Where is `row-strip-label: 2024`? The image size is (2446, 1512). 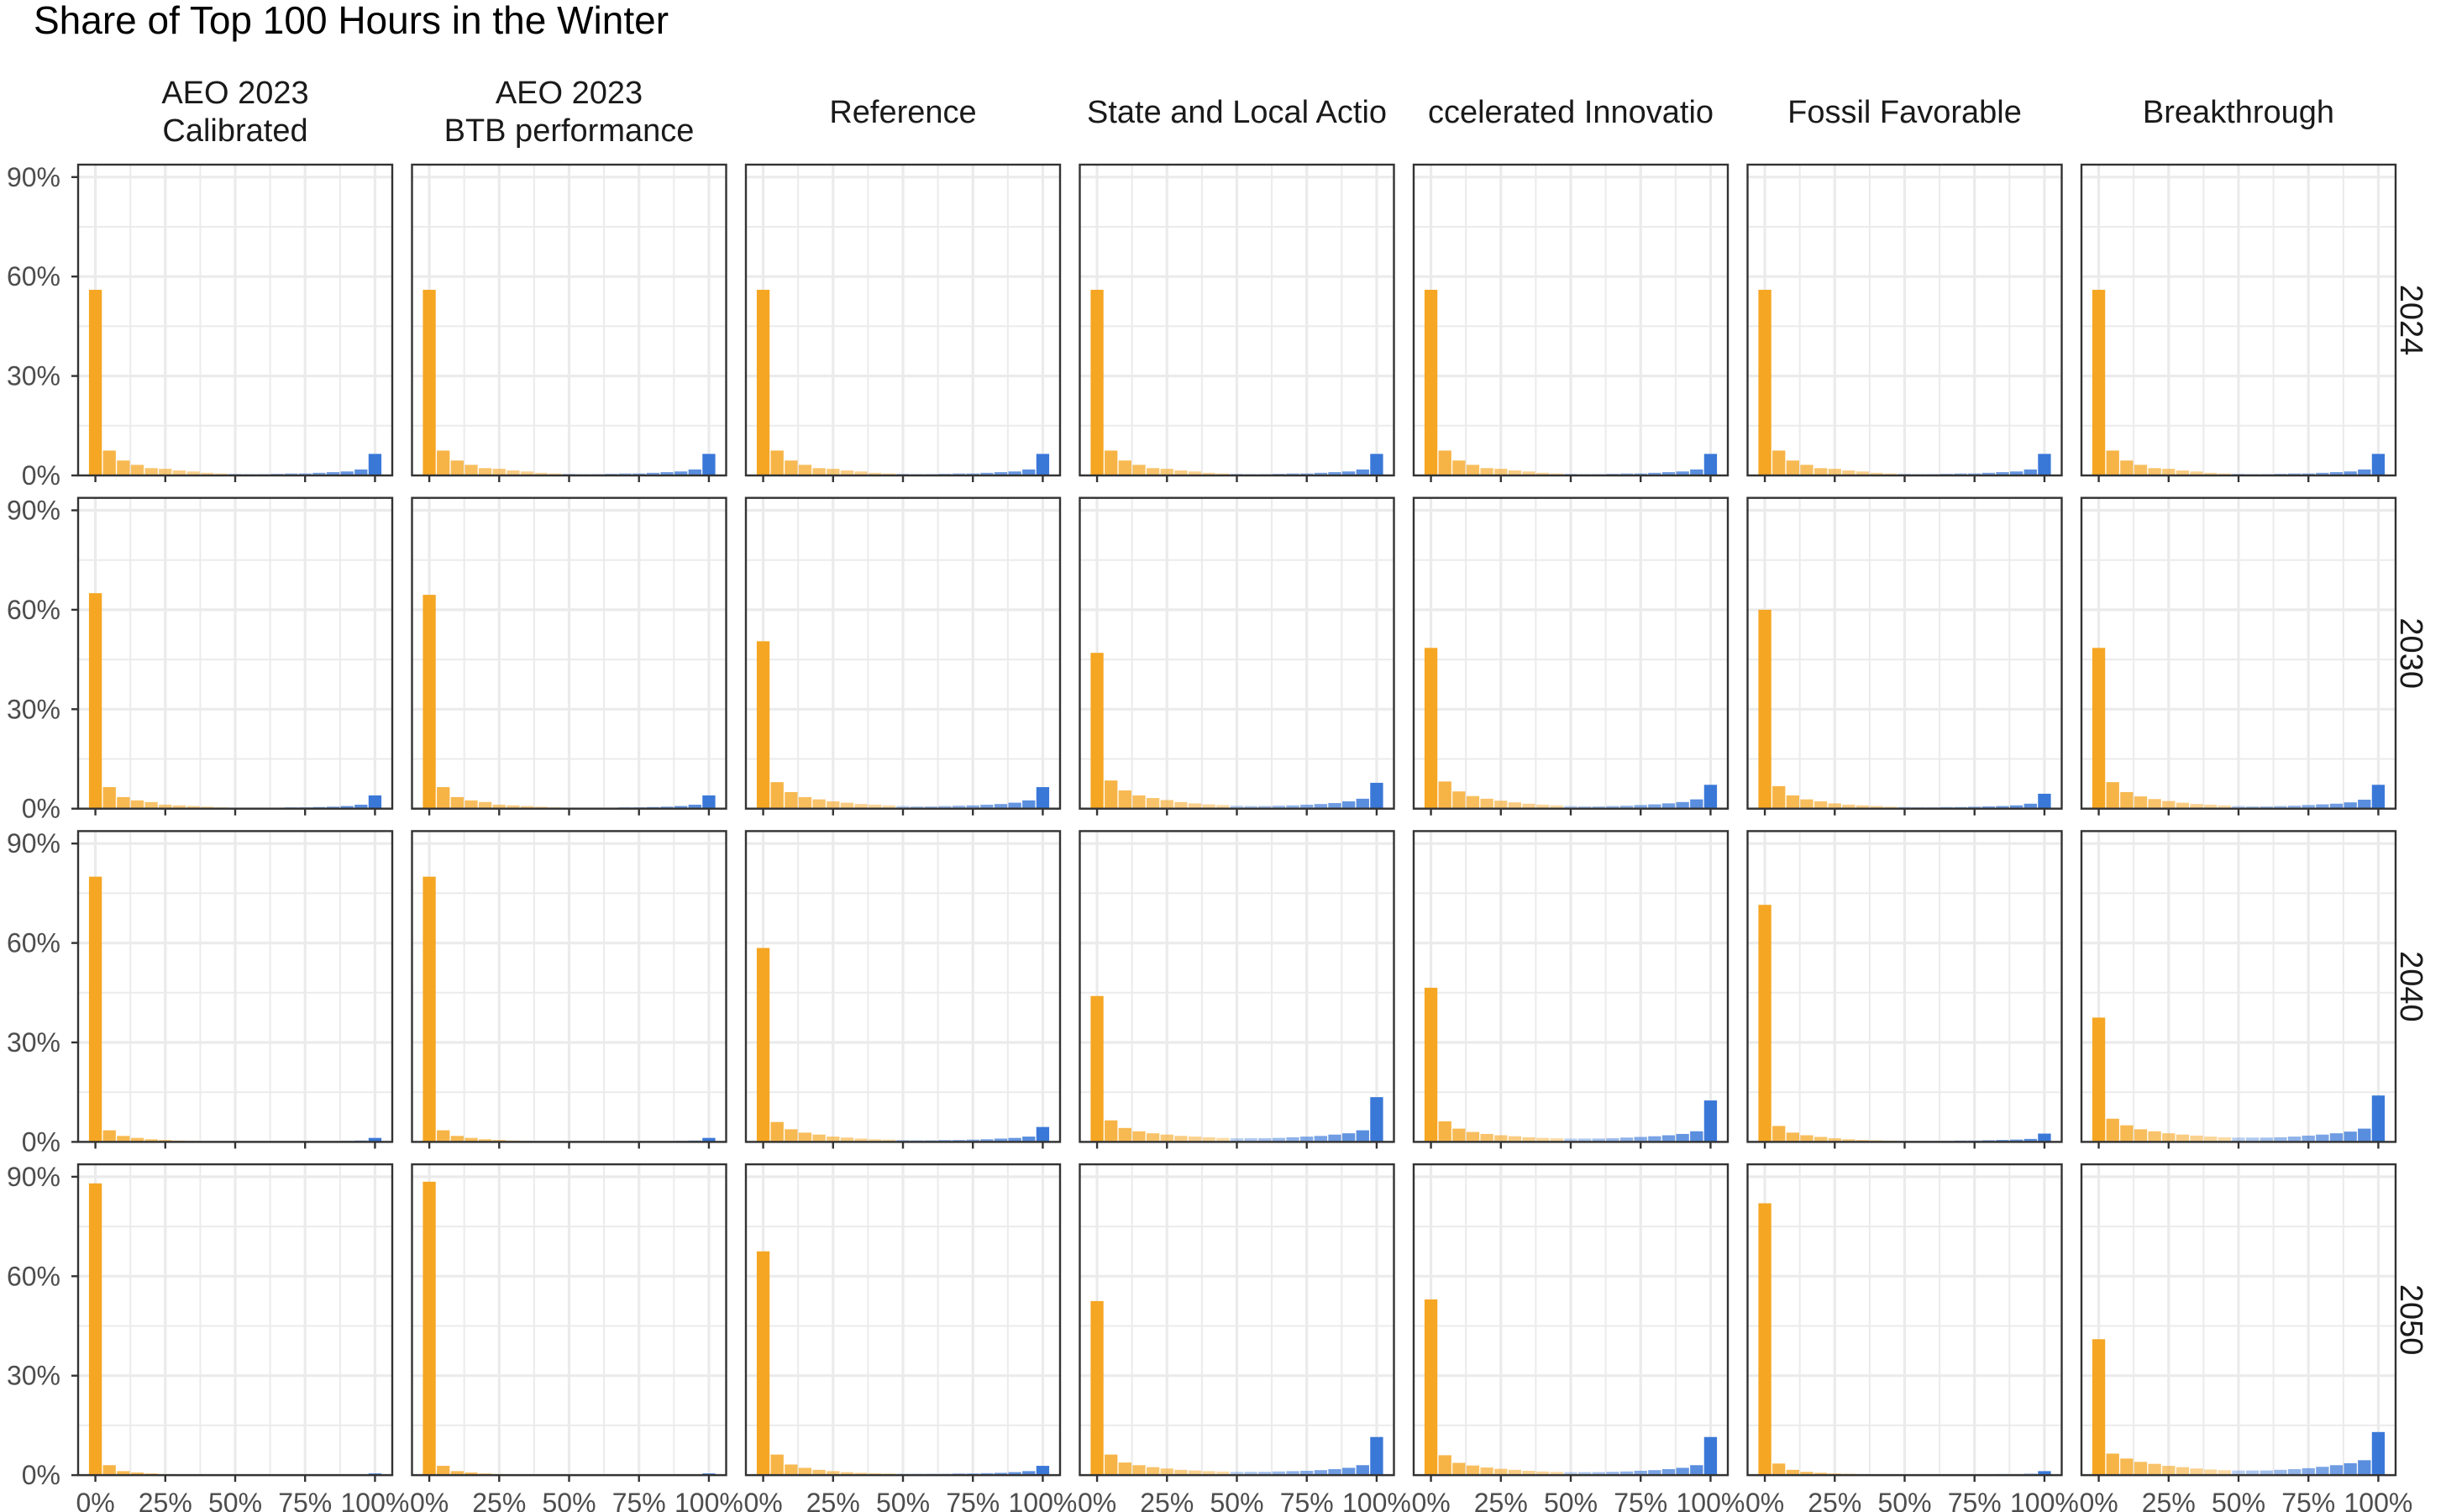
row-strip-label: 2024 is located at coordinates (2410, 320).